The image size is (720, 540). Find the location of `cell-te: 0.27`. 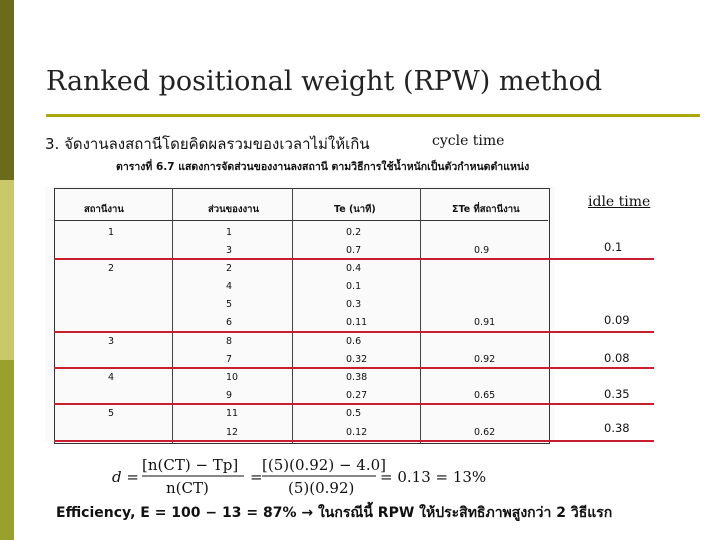

cell-te: 0.27 is located at coordinates (357, 395).